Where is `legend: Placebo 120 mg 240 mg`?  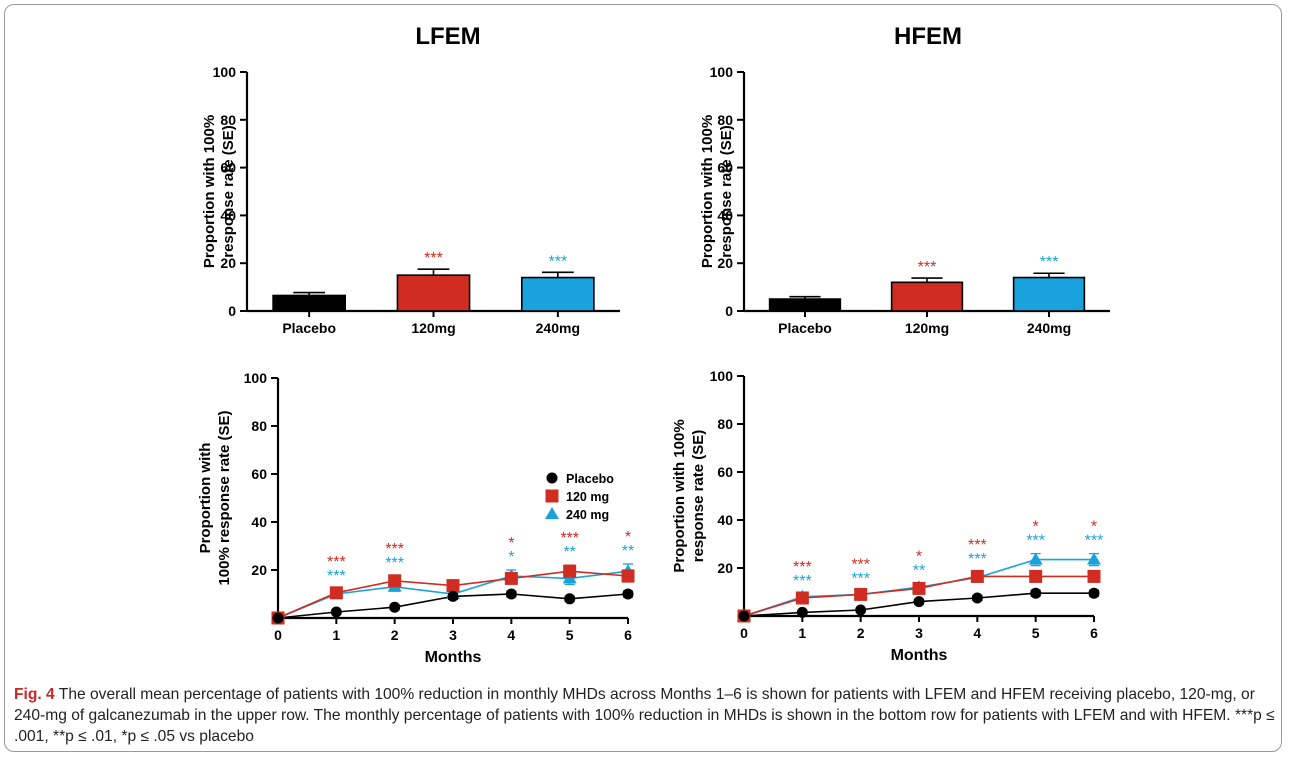
legend: Placebo 120 mg 240 mg is located at coordinates (579, 497).